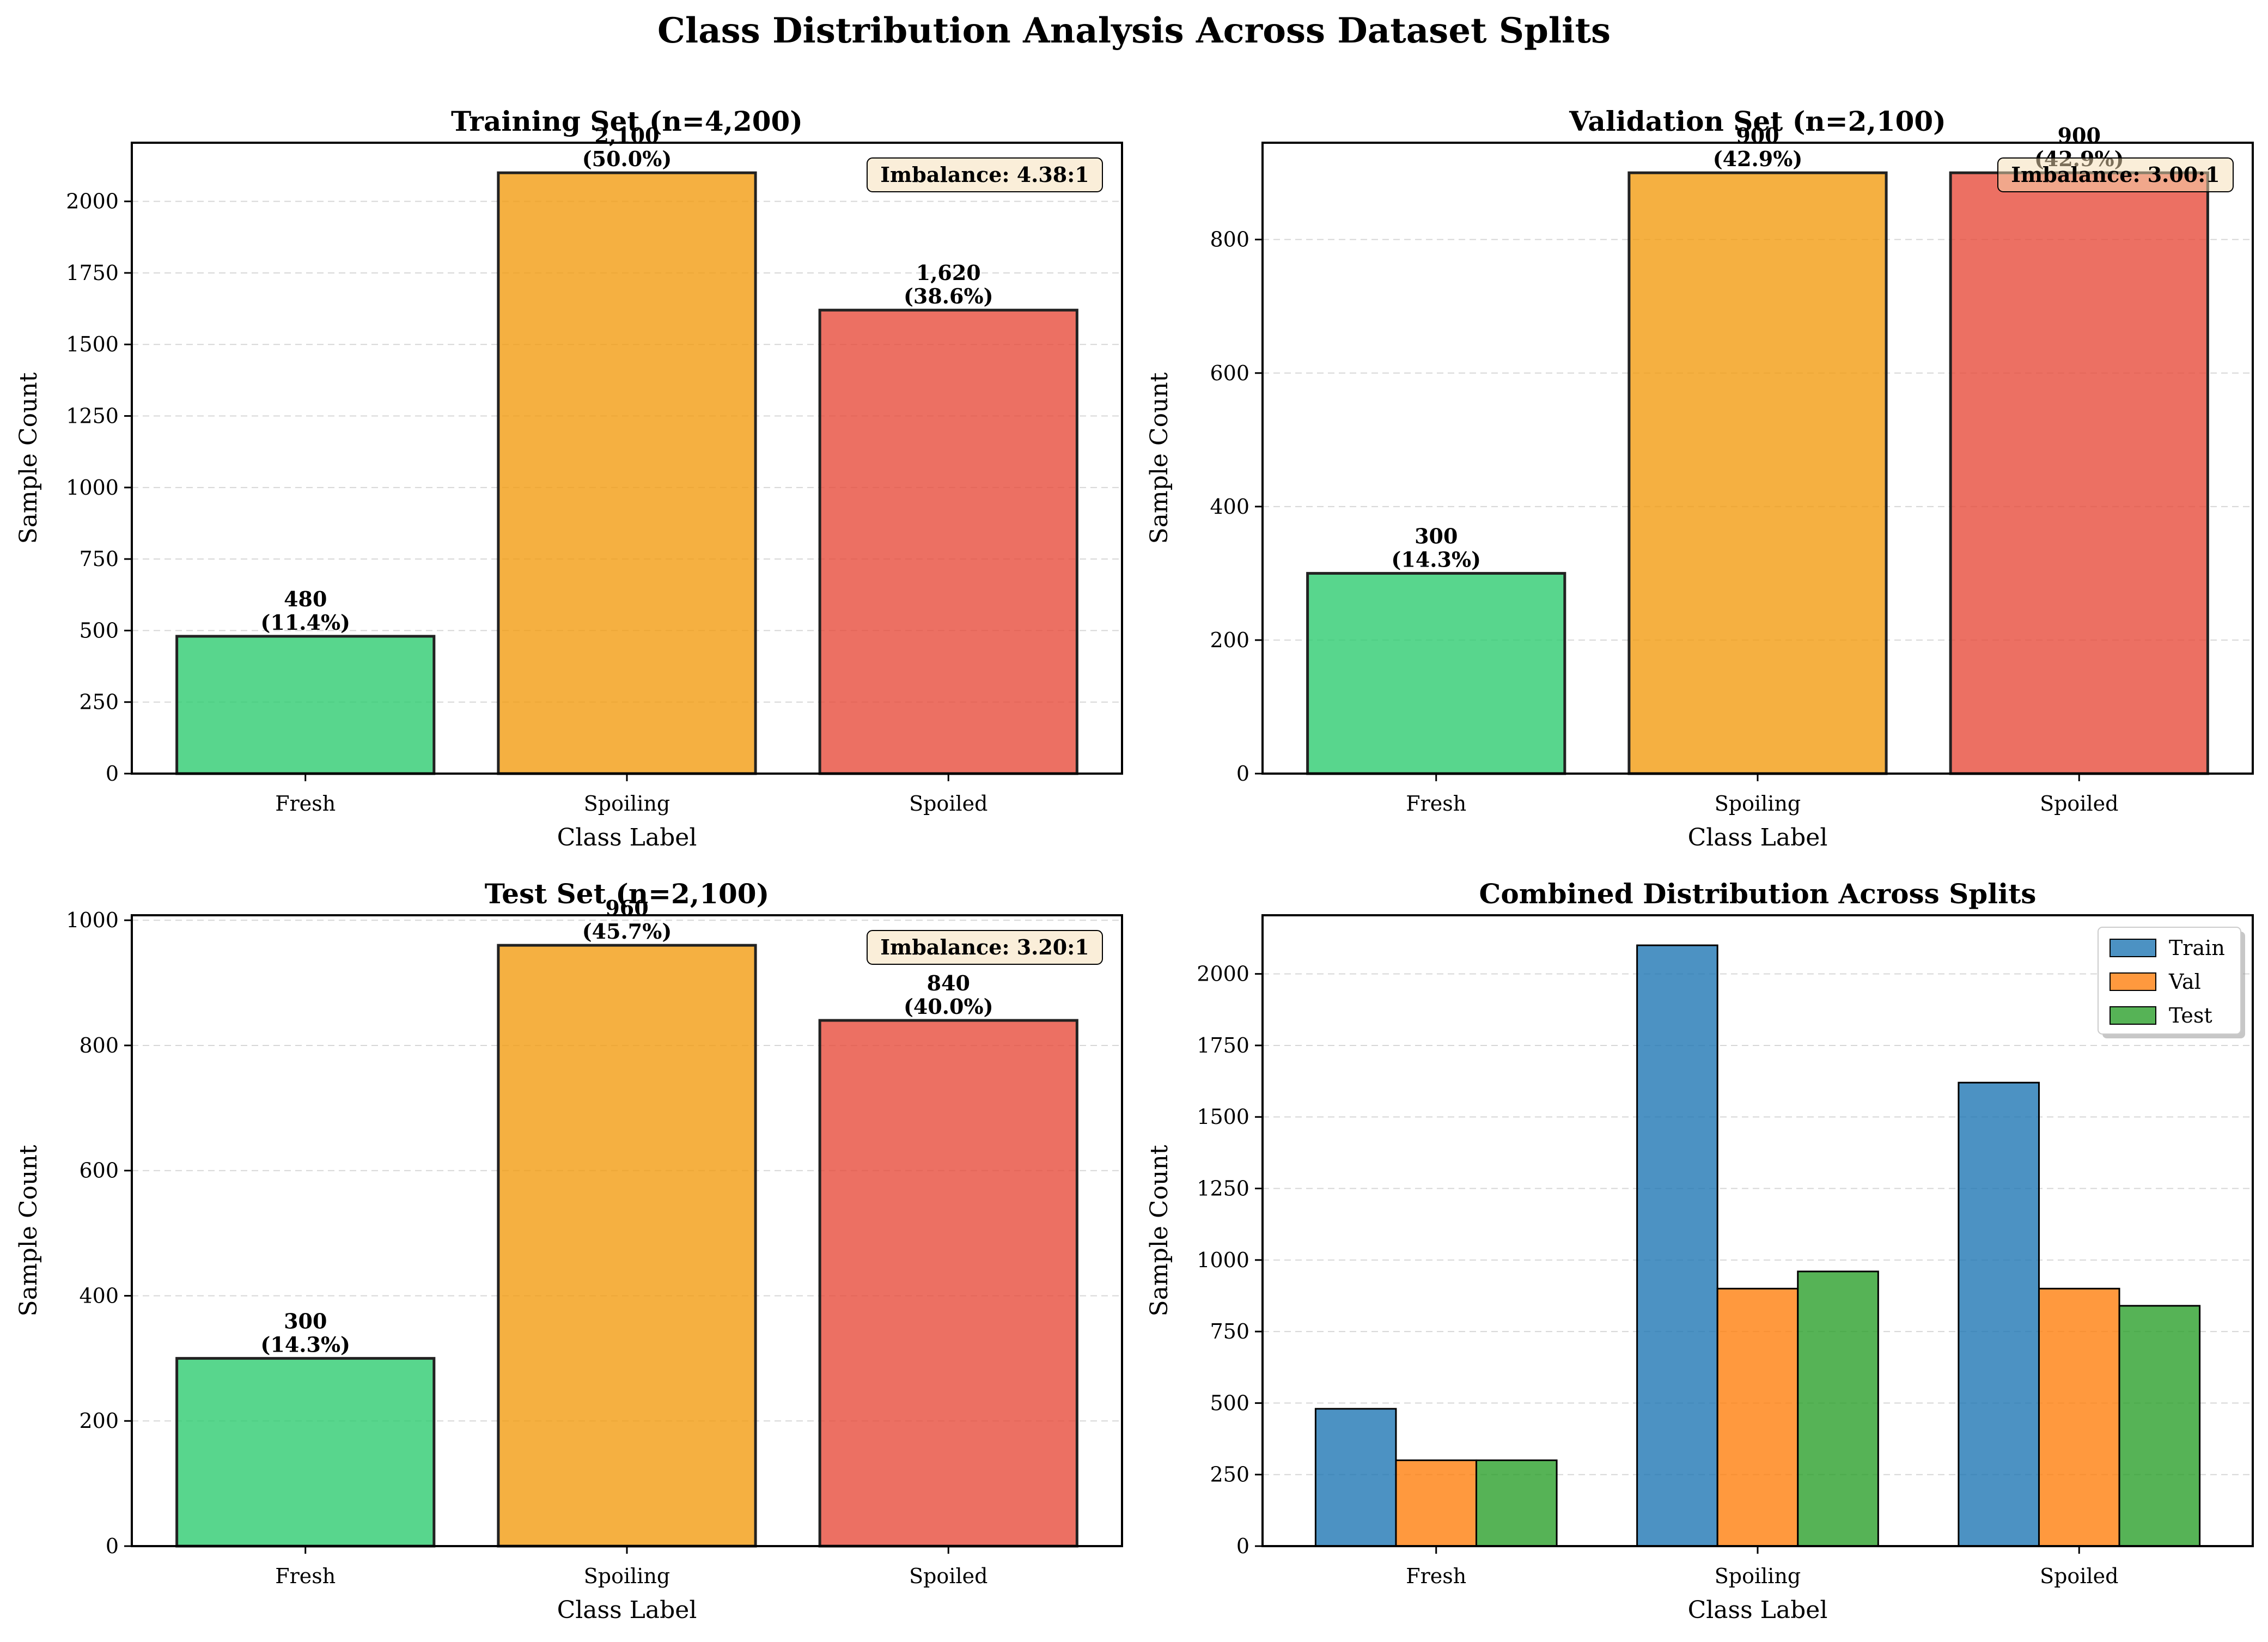 Image resolution: width=2268 pixels, height=1642 pixels. What do you see at coordinates (949, 296) in the screenshot?
I see `bar-percent-label: (38.6%)` at bounding box center [949, 296].